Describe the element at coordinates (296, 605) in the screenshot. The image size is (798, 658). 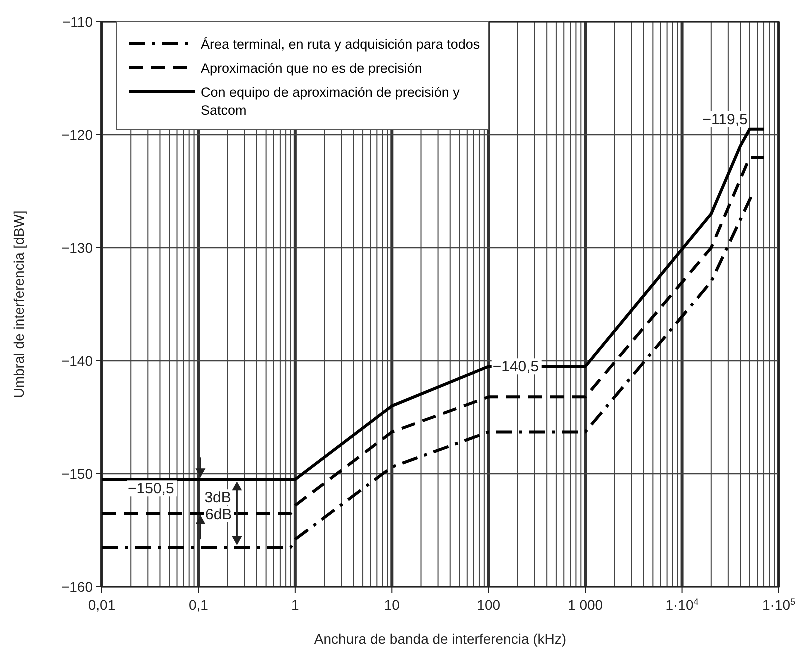
I see `x-tick-label: 1` at that location.